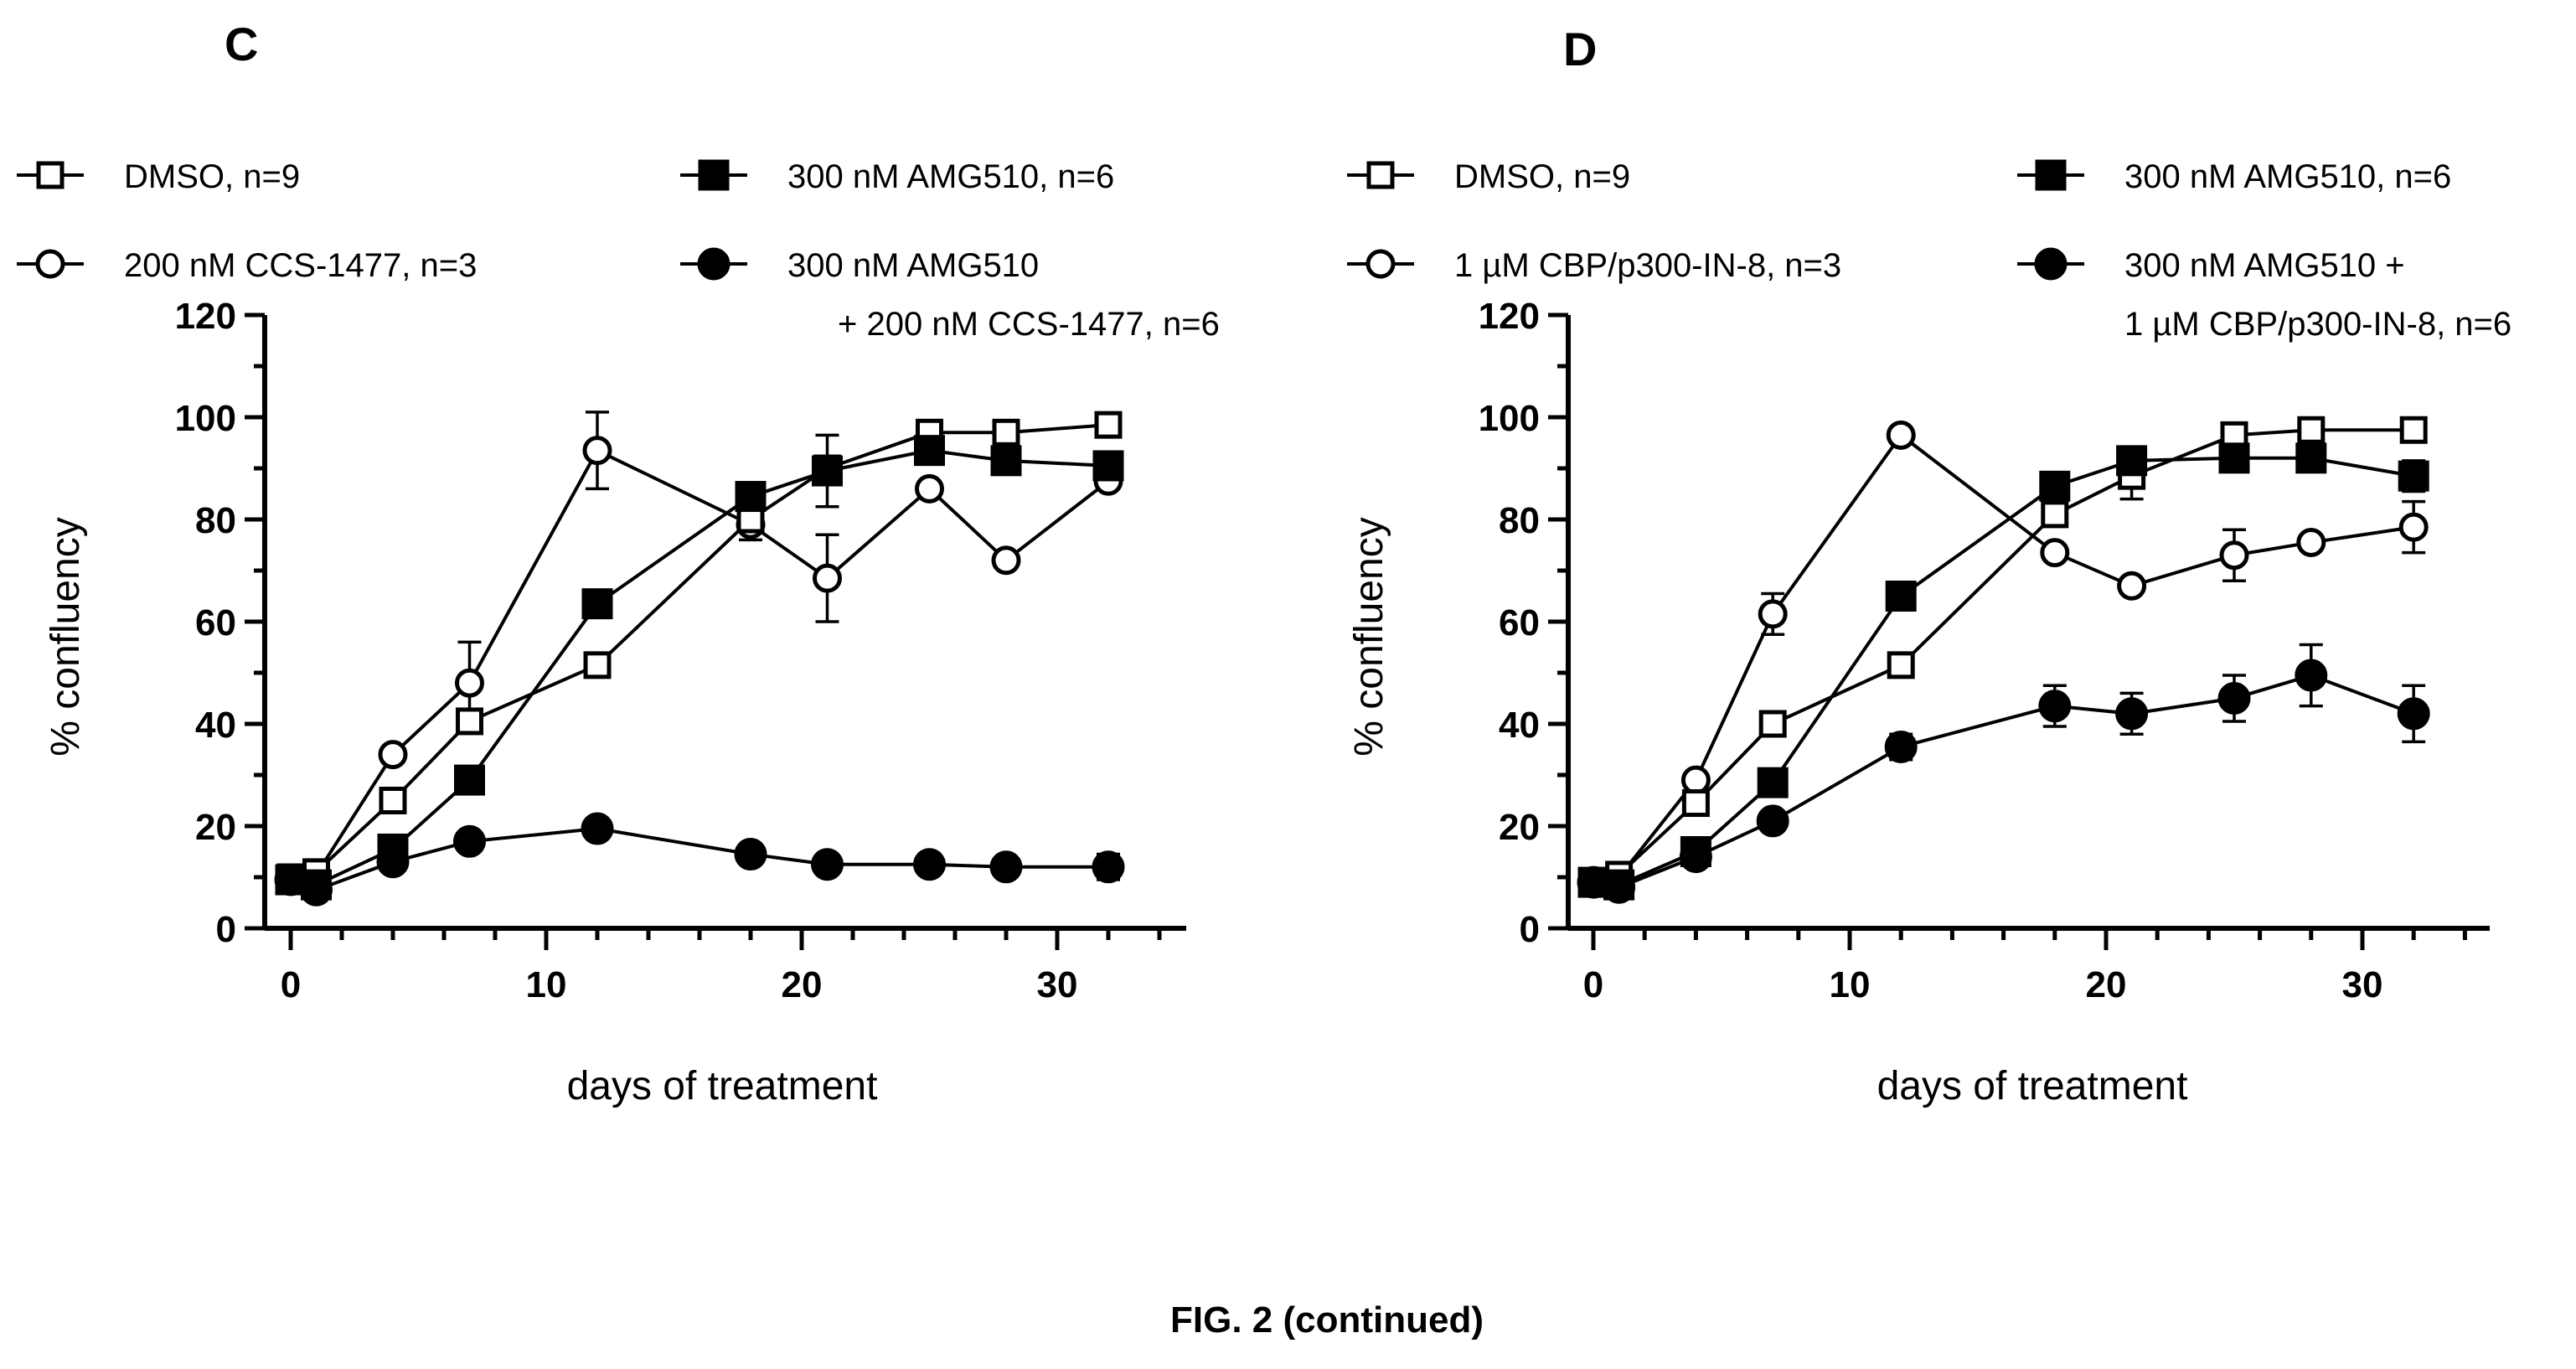 Image resolution: width=2576 pixels, height=1369 pixels. What do you see at coordinates (1647, 265) in the screenshot?
I see `legend-label: 1 µM CBP/p300-IN-8, n=3` at bounding box center [1647, 265].